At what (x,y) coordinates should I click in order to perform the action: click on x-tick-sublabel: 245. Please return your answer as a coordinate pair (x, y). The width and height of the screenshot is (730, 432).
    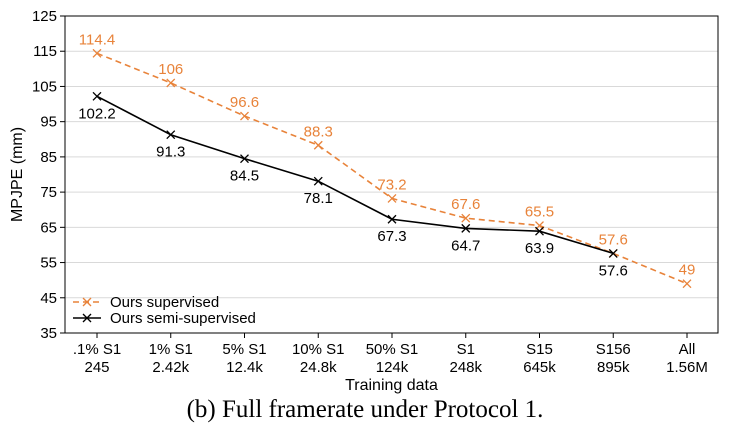
    Looking at the image, I should click on (96, 367).